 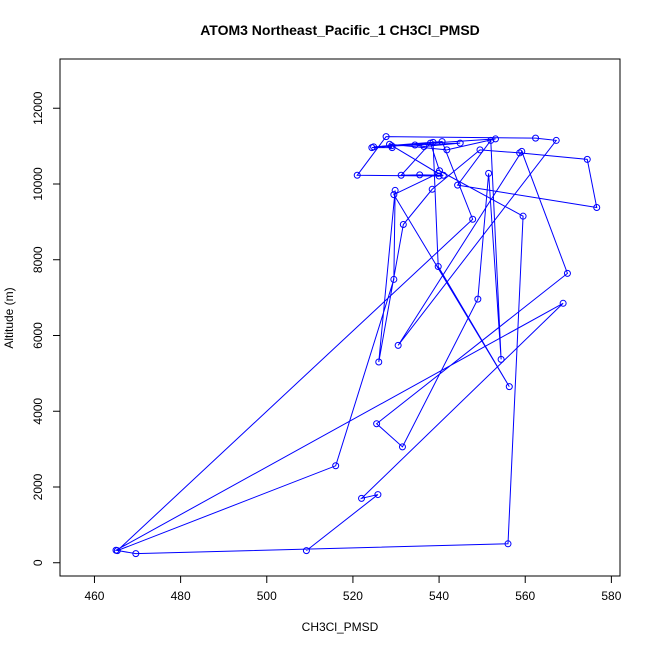 What do you see at coordinates (181, 596) in the screenshot?
I see `x-tick-label: 480` at bounding box center [181, 596].